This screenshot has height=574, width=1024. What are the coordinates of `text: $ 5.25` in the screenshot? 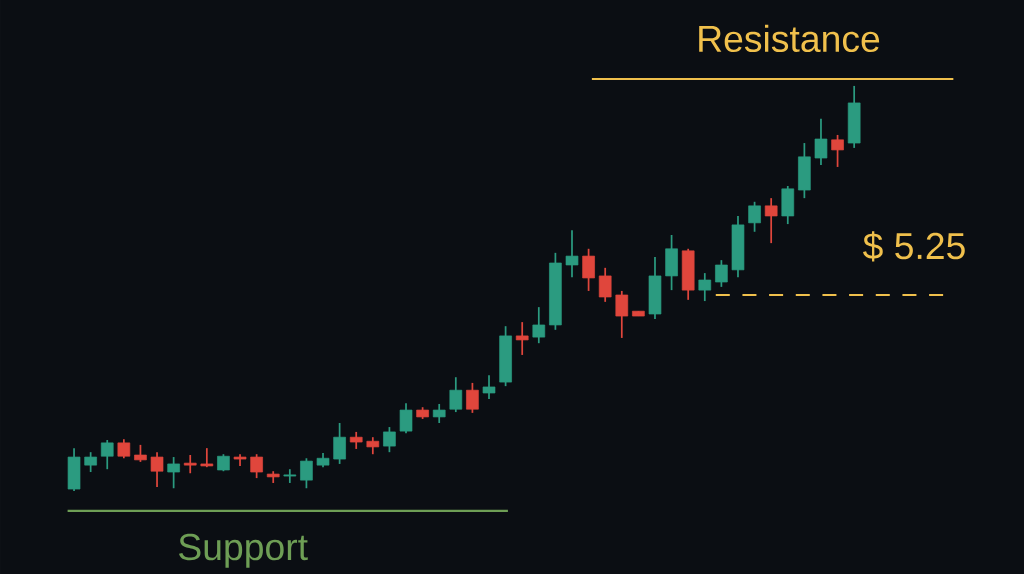 It's located at (913, 246).